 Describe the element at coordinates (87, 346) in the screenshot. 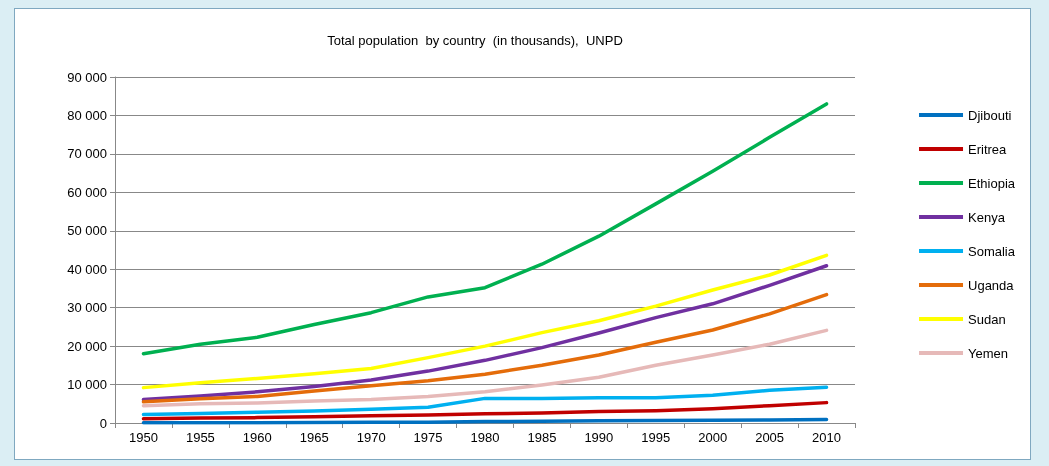

I see `y-tick-label: 20 000` at that location.